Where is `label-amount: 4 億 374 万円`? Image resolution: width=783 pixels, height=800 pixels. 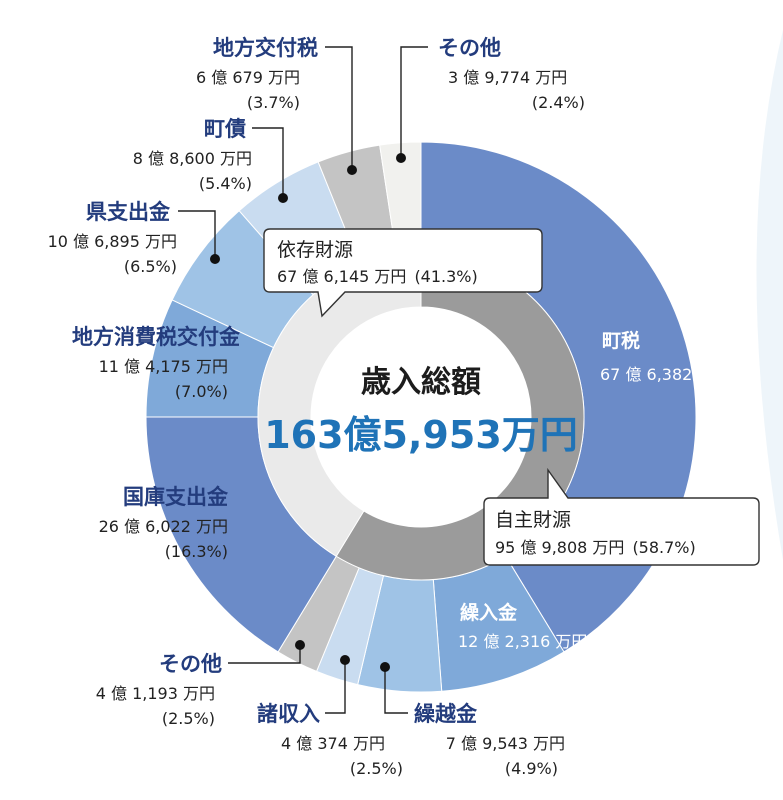 label-amount: 4 億 374 万円 is located at coordinates (333, 743).